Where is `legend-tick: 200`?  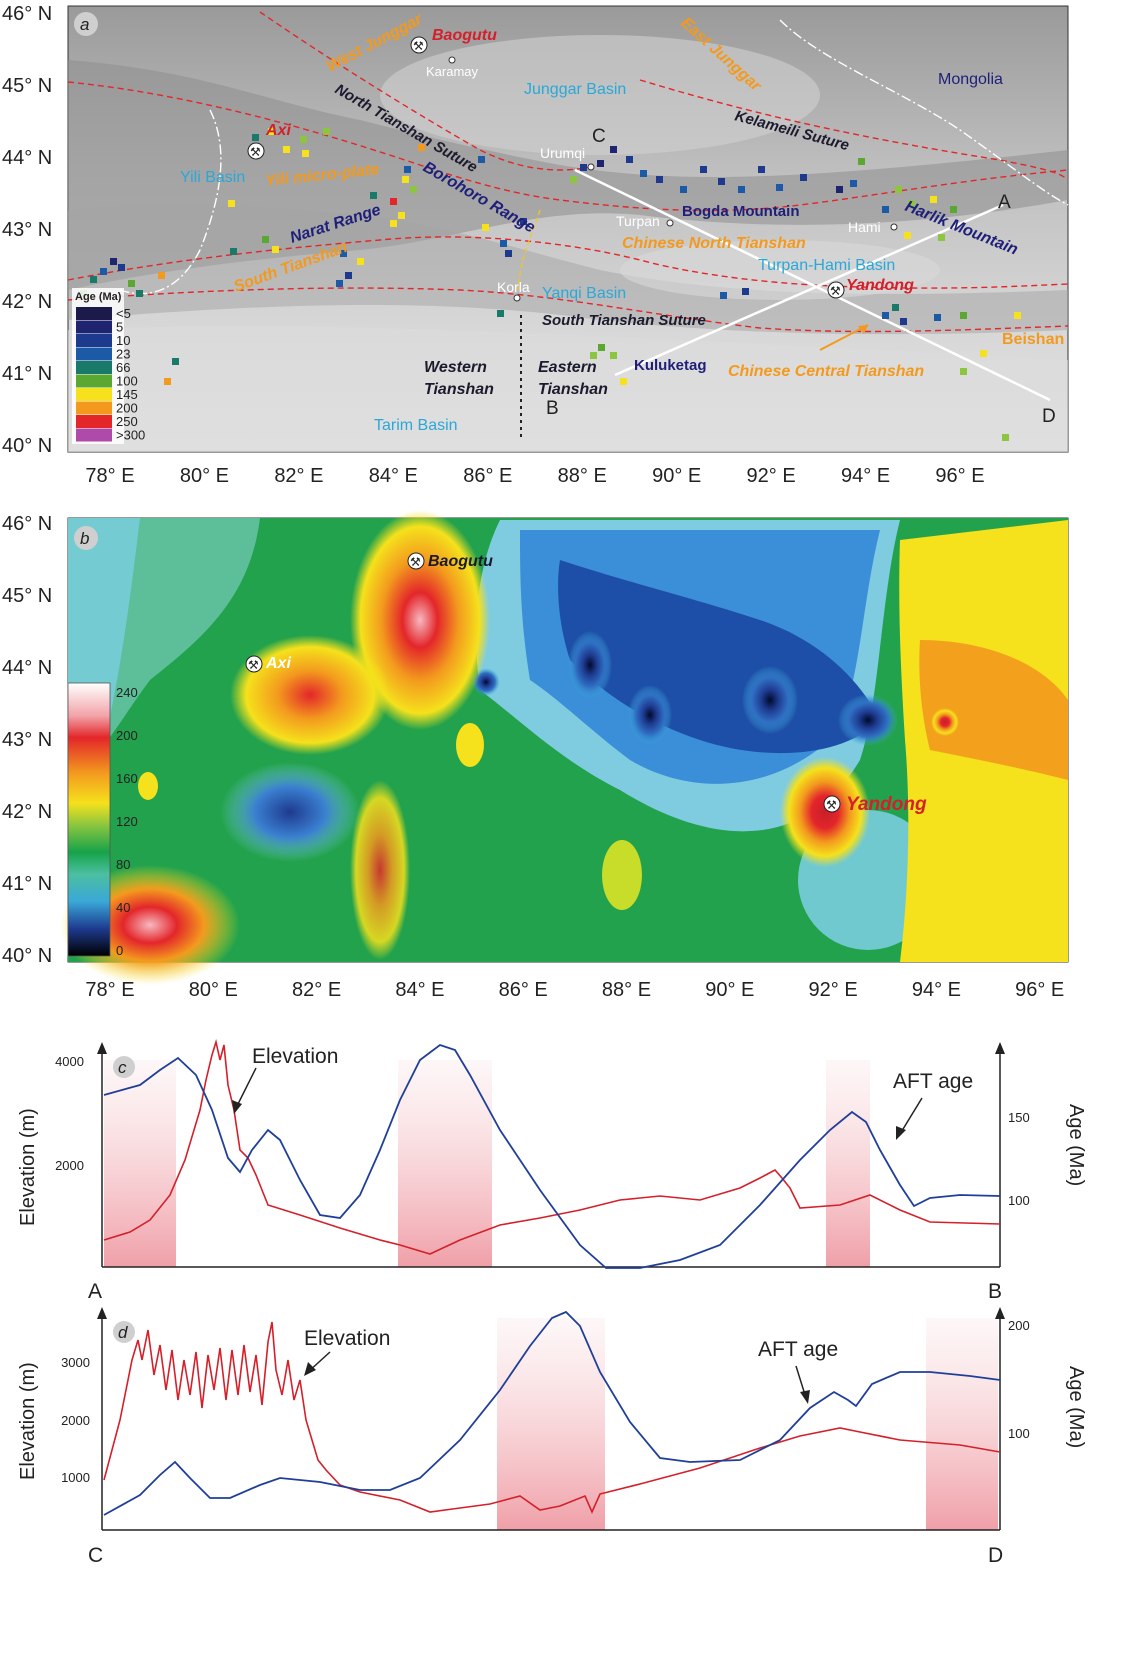 legend-tick: 200 is located at coordinates (127, 735).